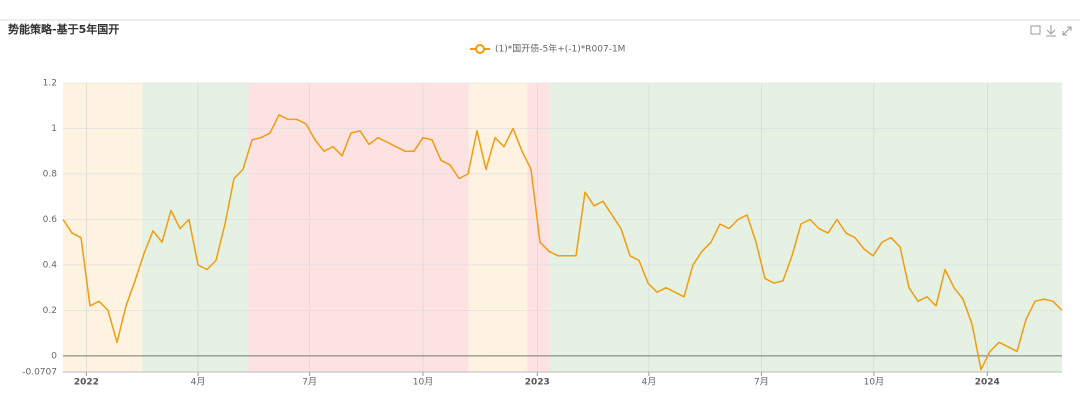  Describe the element at coordinates (537, 383) in the screenshot. I see `x-tick-label: 2023` at that location.